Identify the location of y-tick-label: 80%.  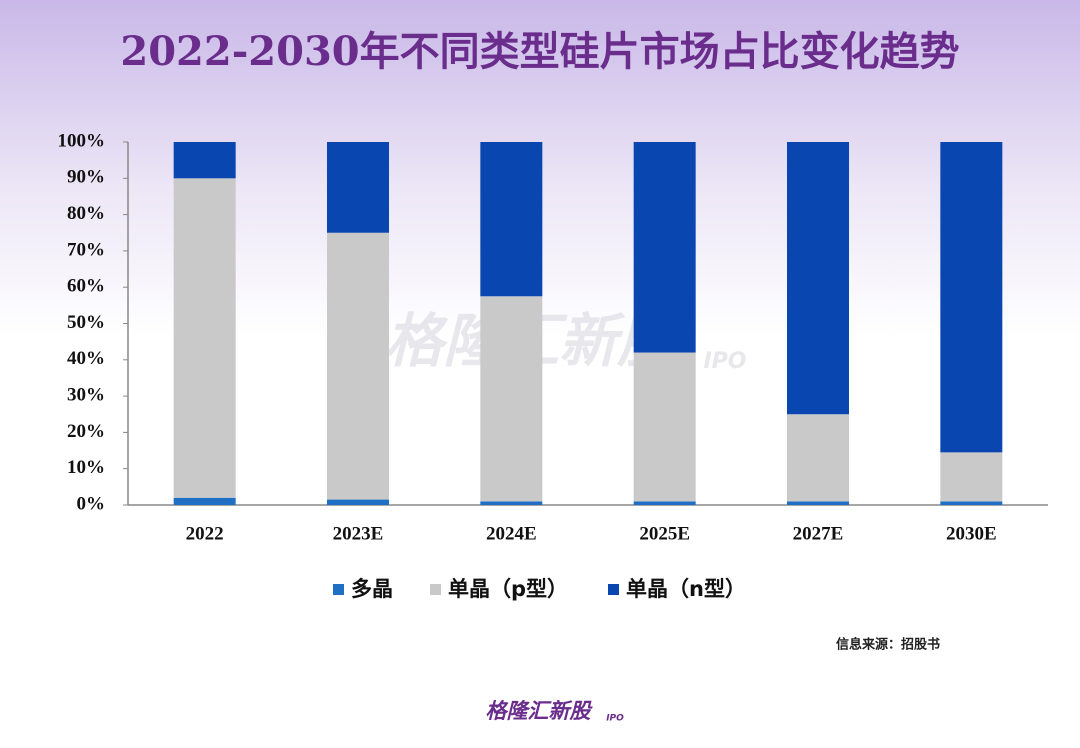
(86, 213).